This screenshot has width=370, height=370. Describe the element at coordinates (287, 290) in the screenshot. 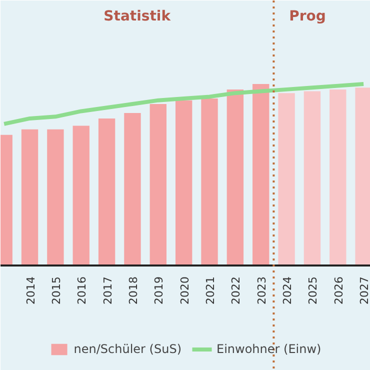

I see `x-tick-label: 2024` at that location.